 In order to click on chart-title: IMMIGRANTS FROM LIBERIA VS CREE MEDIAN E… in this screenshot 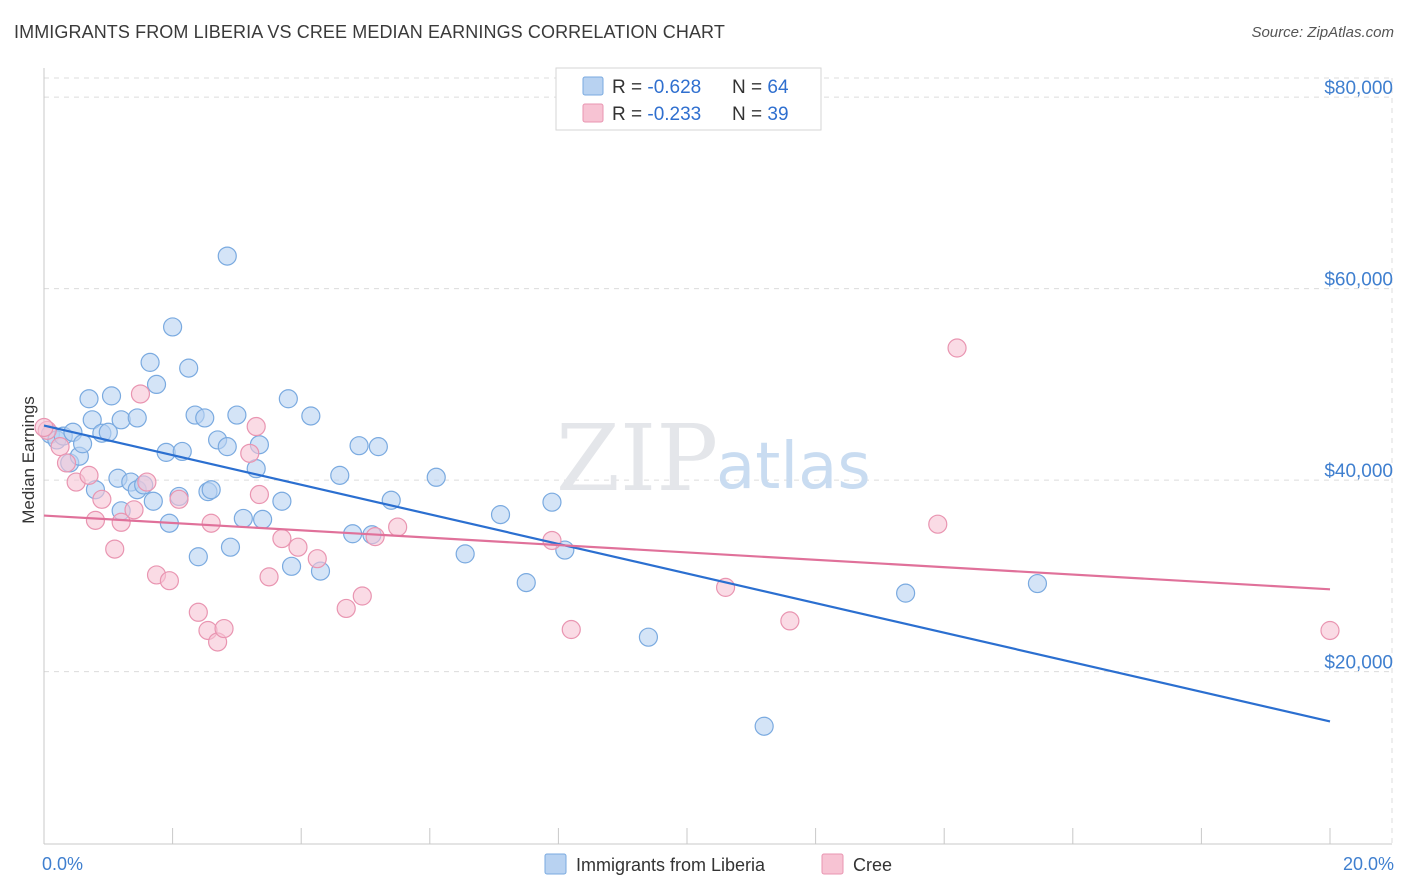, I will do `click(369, 32)`.